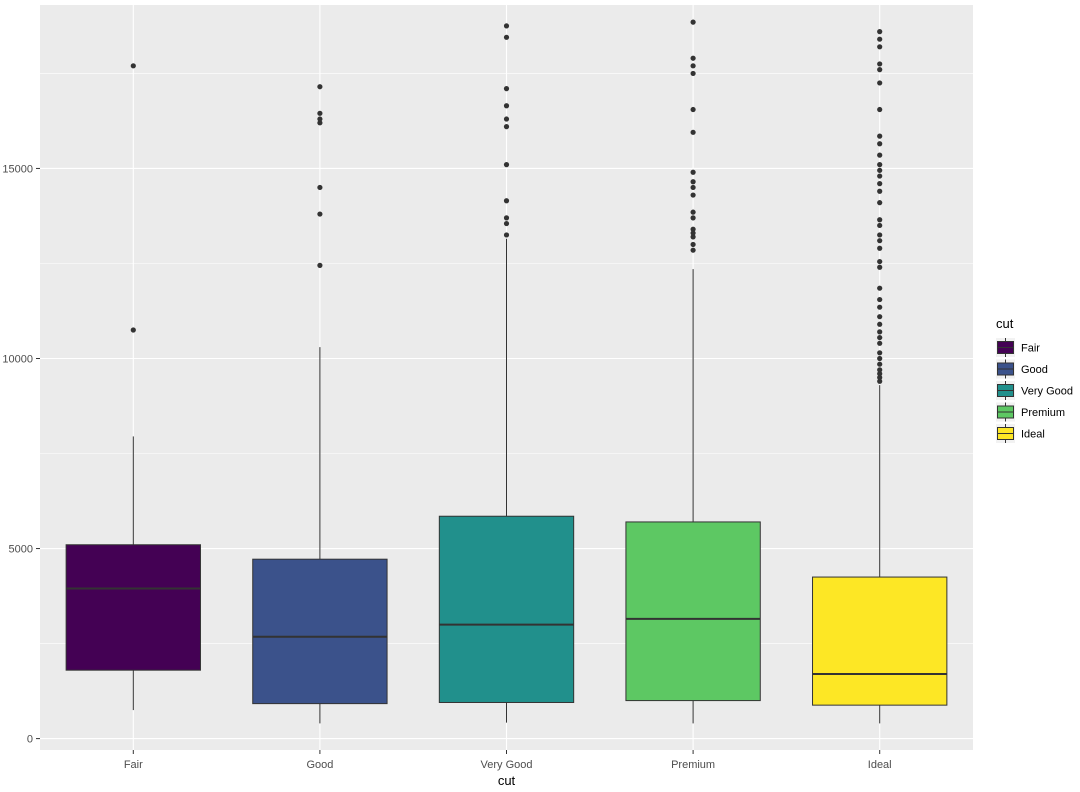  I want to click on y-tick-label: 15000, so click(17, 169).